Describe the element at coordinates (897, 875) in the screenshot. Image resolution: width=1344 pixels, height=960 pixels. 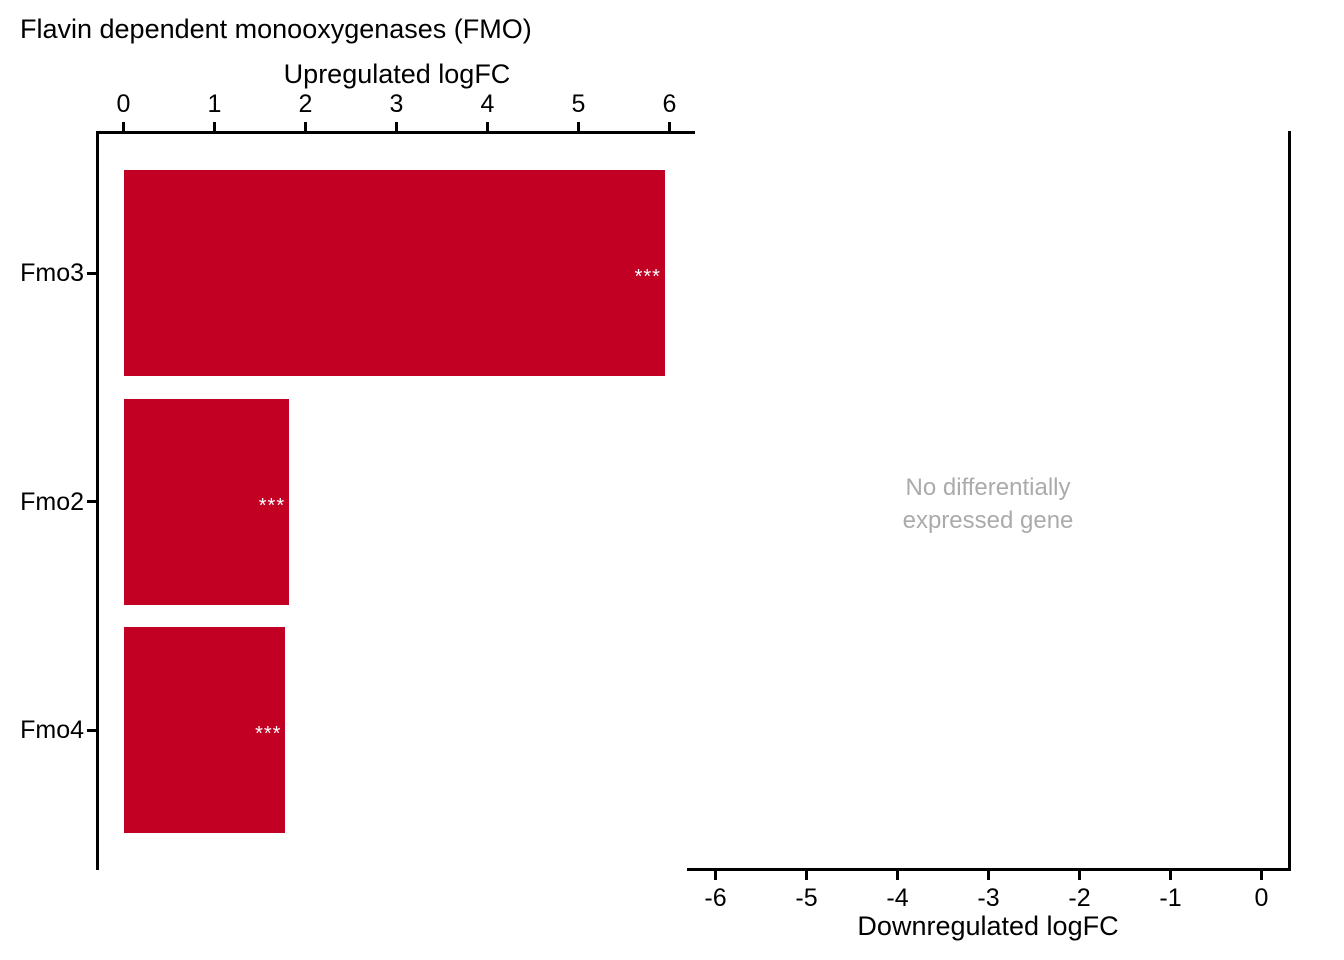
I see `x-tick-downregulated--4` at that location.